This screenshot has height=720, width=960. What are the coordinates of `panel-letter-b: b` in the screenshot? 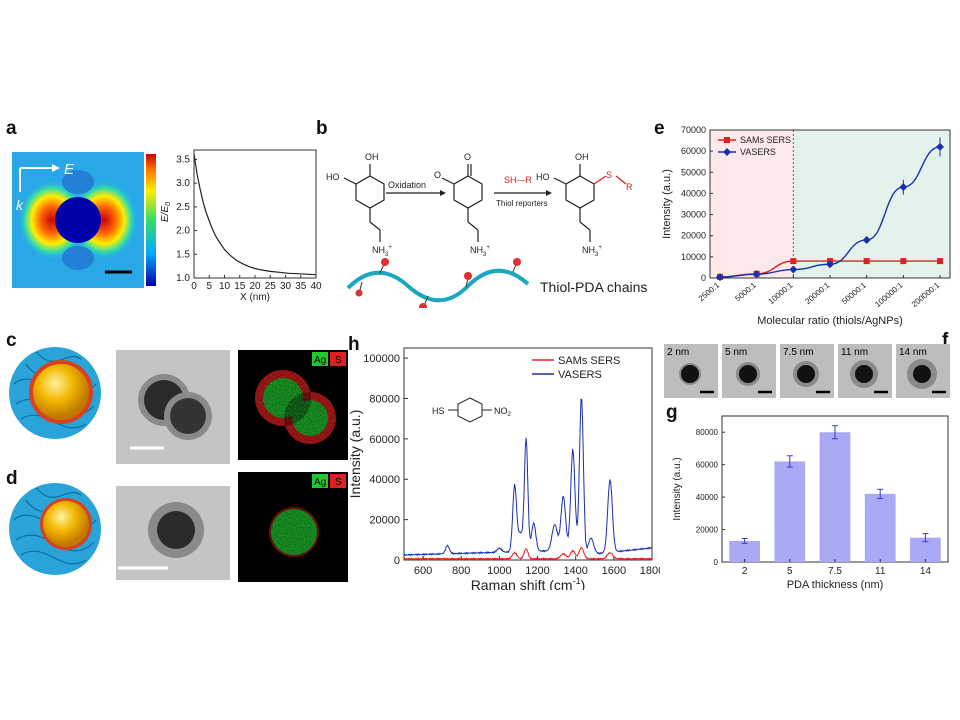 It's located at (322, 128).